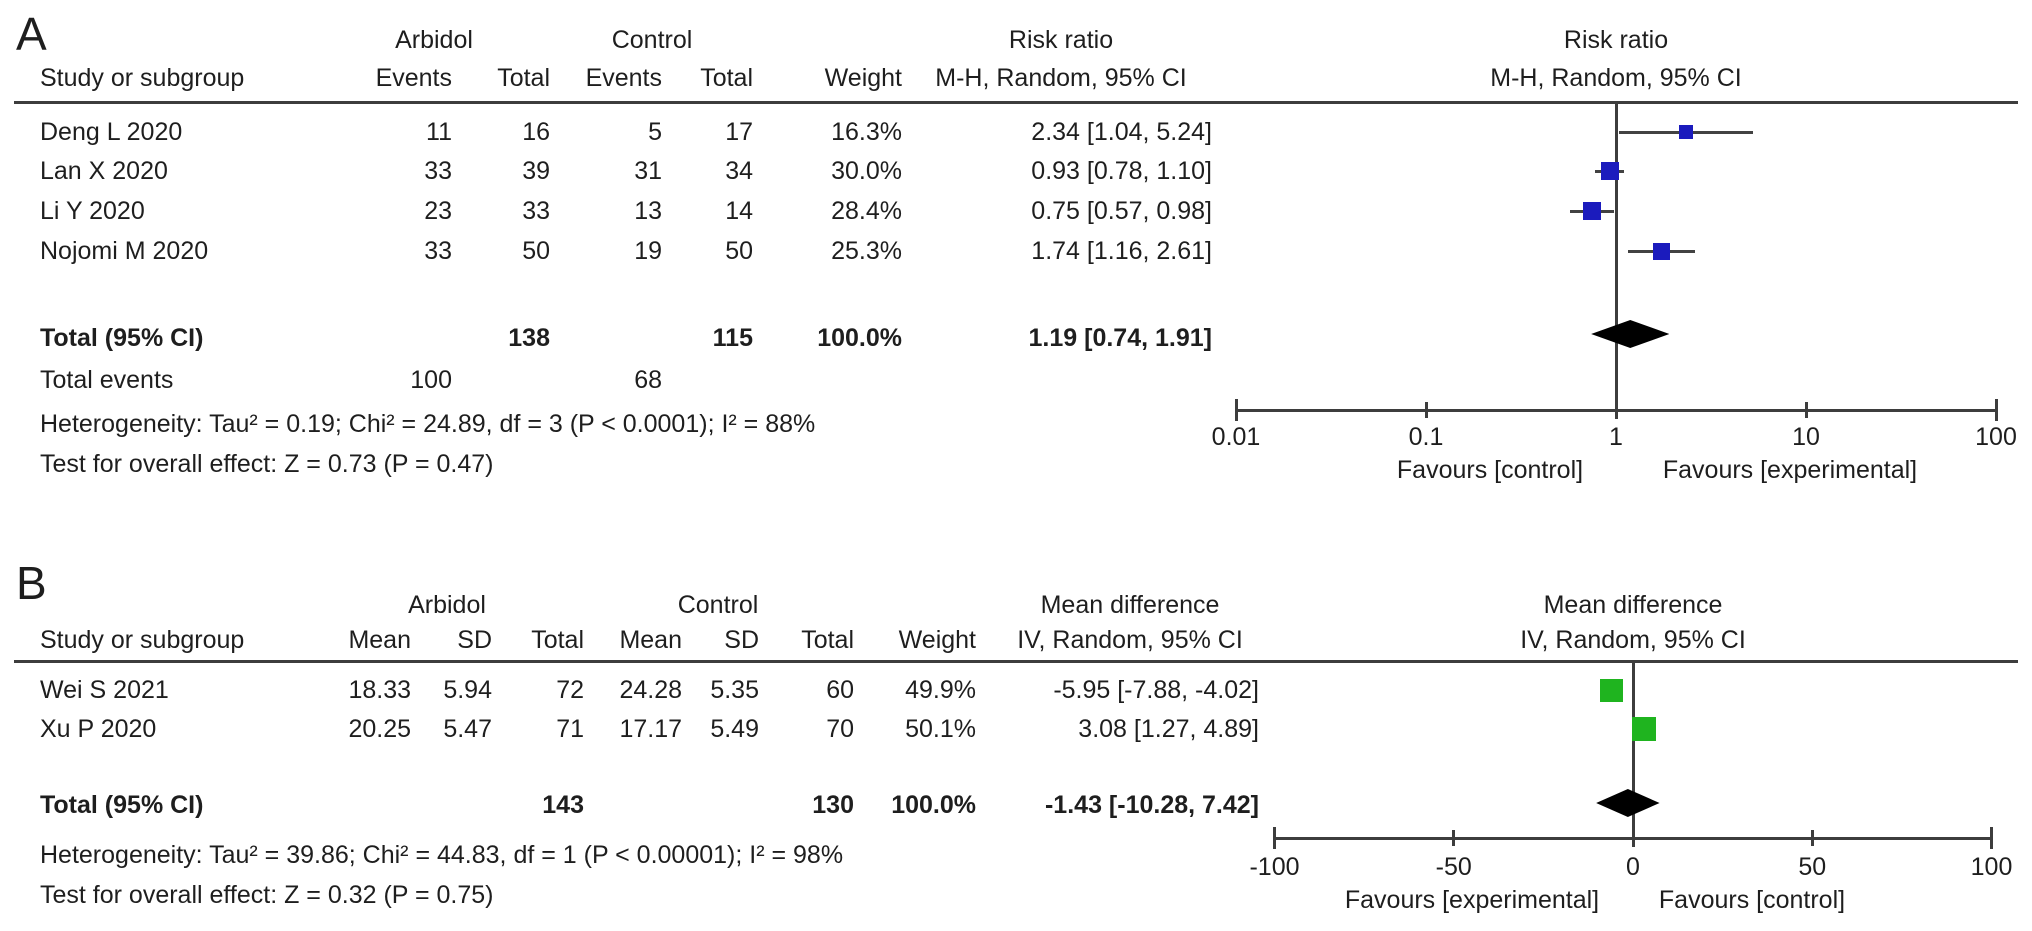 This screenshot has height=931, width=2032. Describe the element at coordinates (739, 171) in the screenshot. I see `total-ctl: 34` at that location.